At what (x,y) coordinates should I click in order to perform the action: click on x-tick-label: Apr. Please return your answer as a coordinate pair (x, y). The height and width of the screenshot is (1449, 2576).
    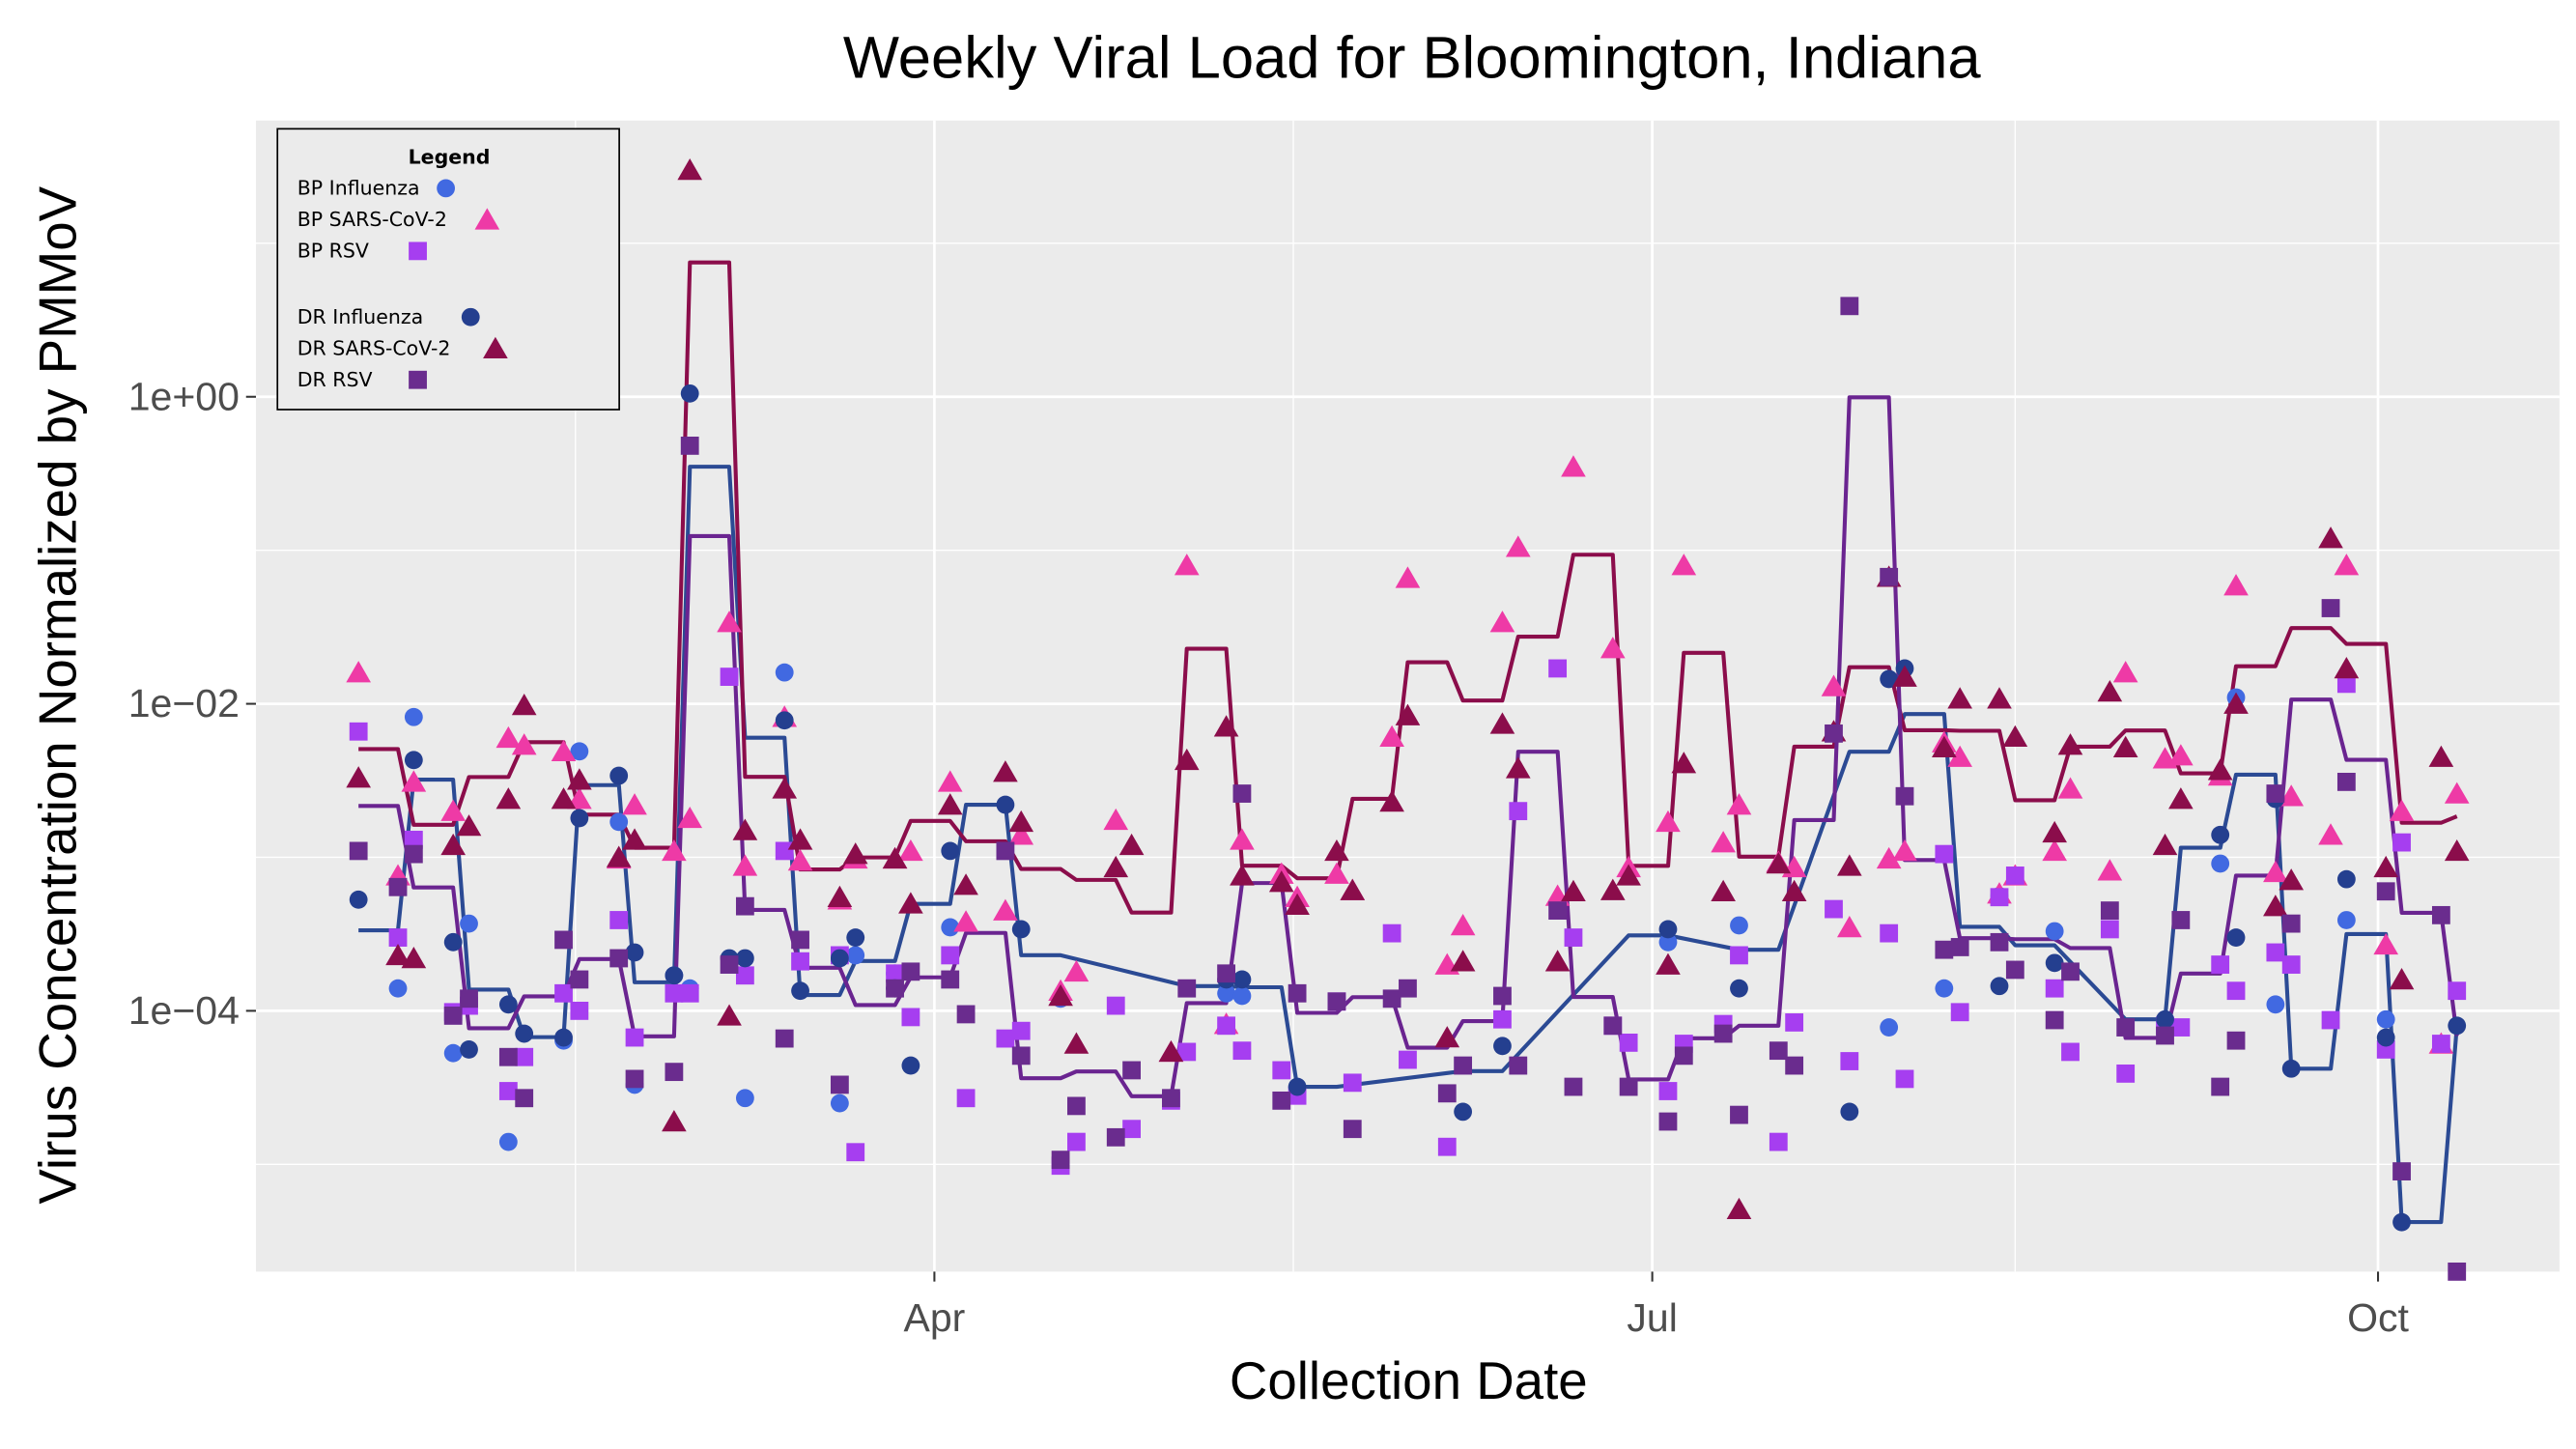
    Looking at the image, I should click on (934, 1317).